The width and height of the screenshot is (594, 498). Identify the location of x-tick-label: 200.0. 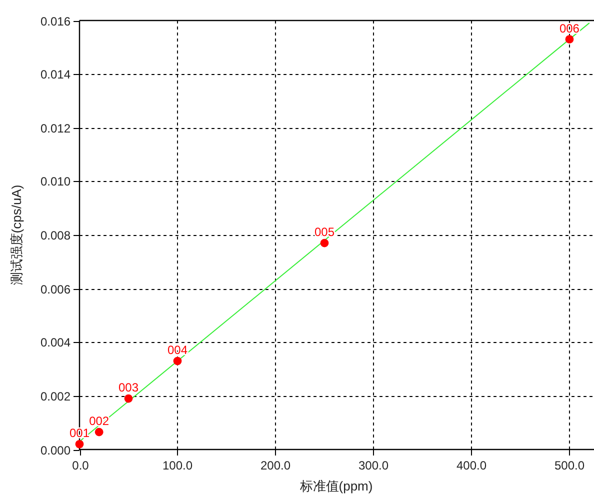
(275, 465).